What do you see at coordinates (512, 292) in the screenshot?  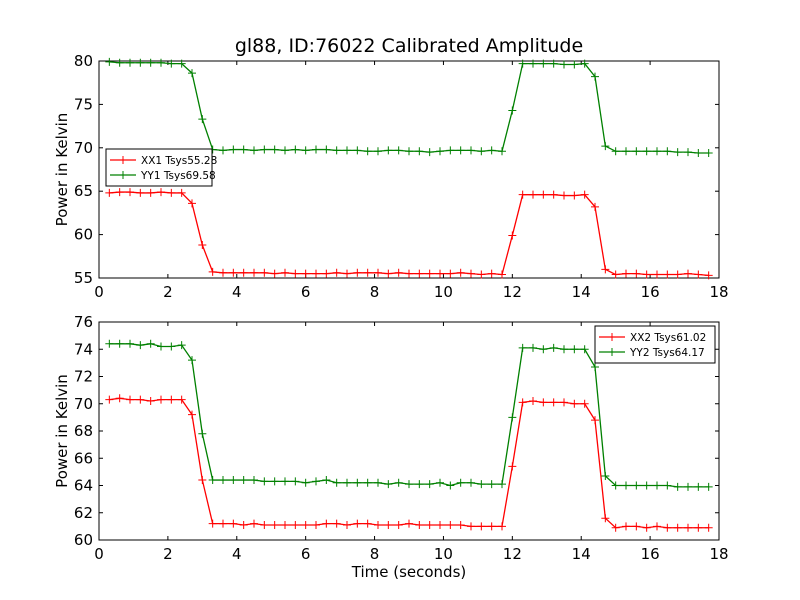 I see `x-tick-label: 12` at bounding box center [512, 292].